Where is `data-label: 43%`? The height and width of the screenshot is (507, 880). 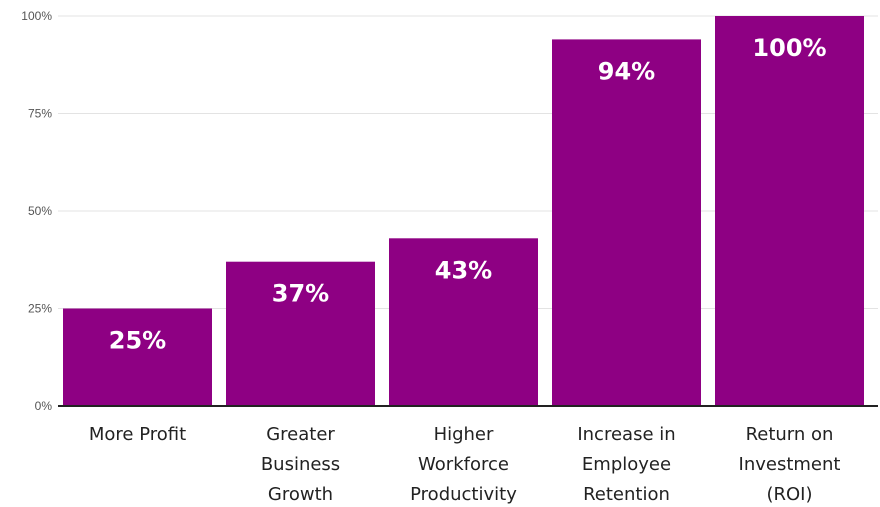
data-label: 43% is located at coordinates (463, 270).